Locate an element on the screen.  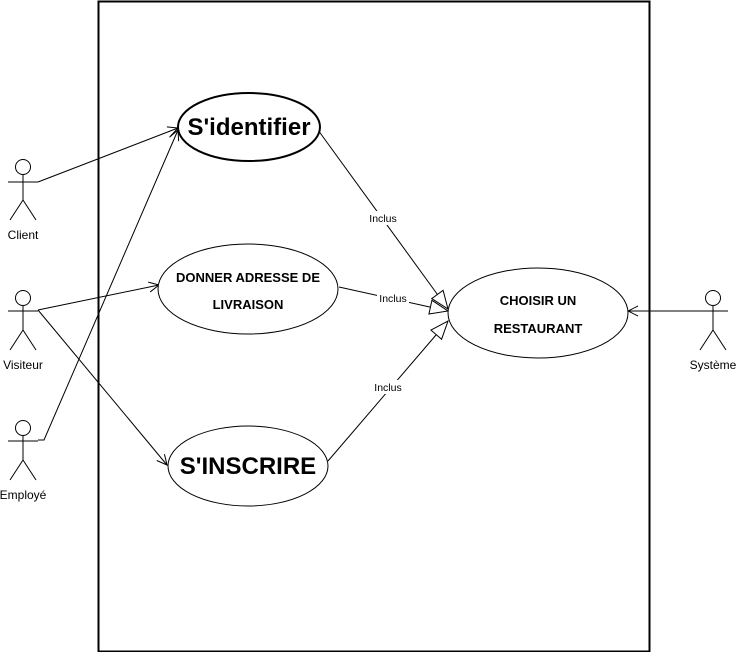
include-label-inscrire: Inclus is located at coordinates (387, 388).